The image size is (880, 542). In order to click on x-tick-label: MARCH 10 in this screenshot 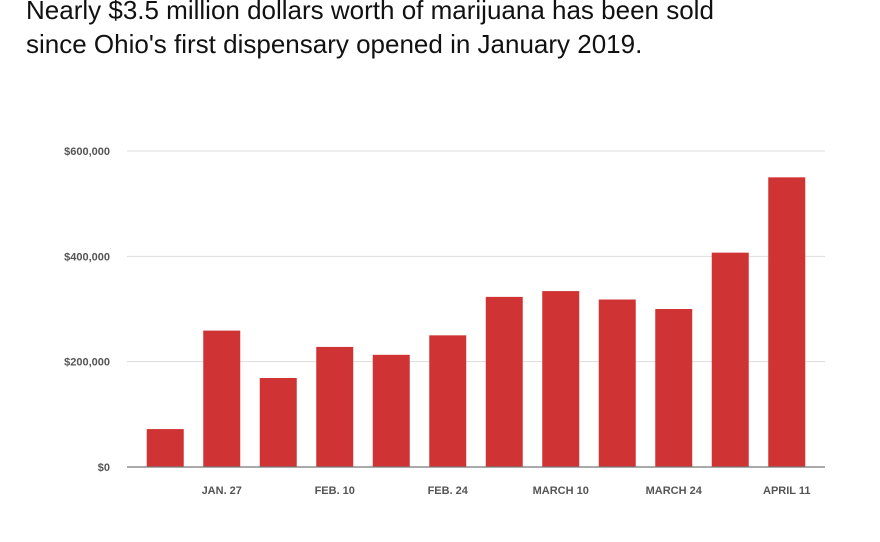, I will do `click(561, 491)`.